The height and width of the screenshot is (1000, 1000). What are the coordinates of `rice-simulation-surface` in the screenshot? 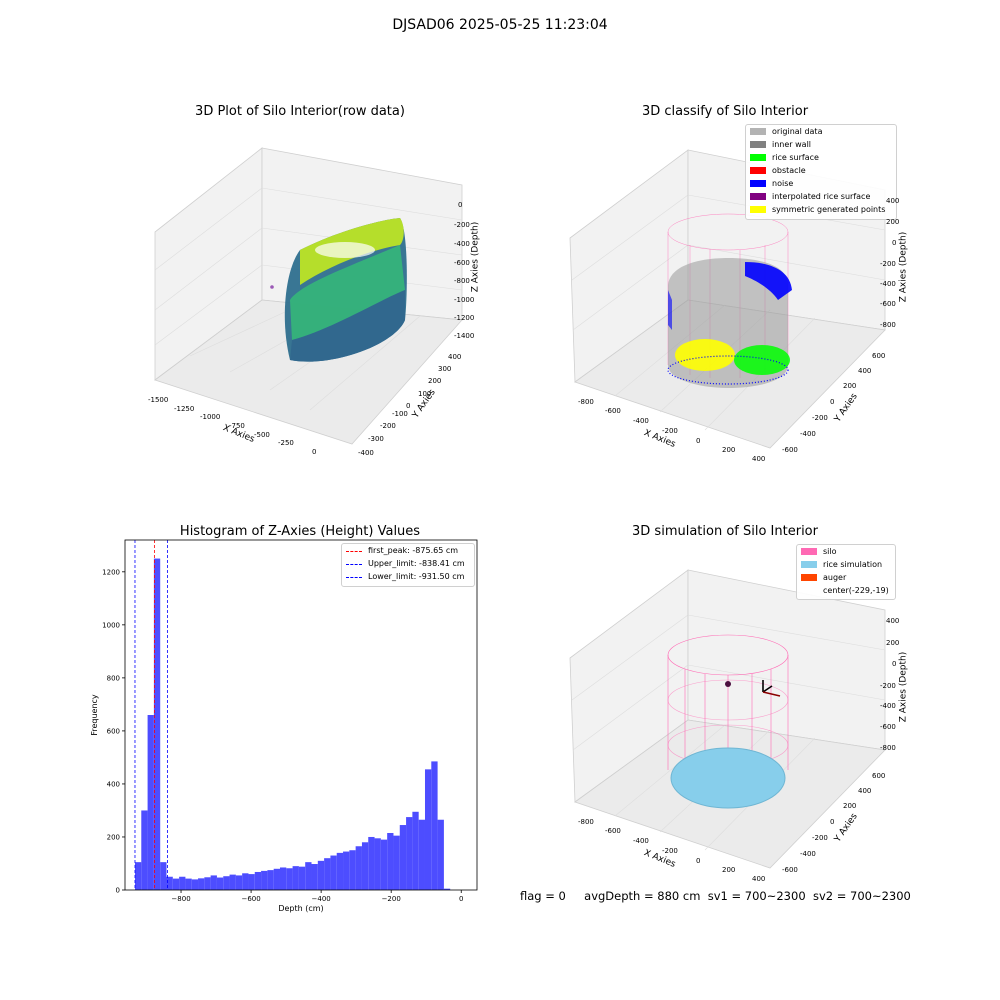 It's located at (728, 778).